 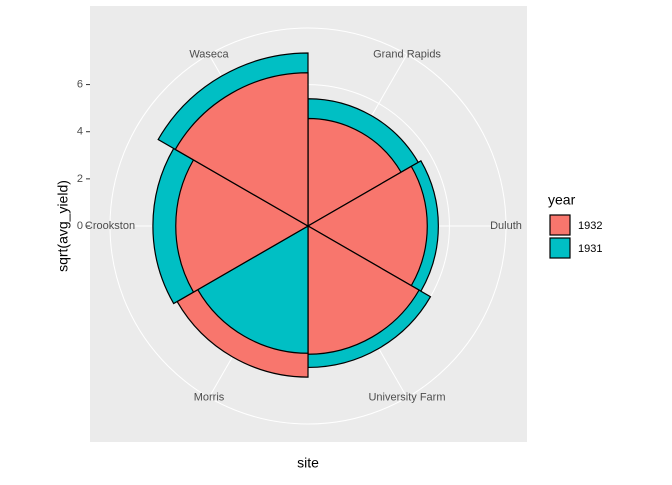 What do you see at coordinates (80, 132) in the screenshot?
I see `y-tick-label: 4` at bounding box center [80, 132].